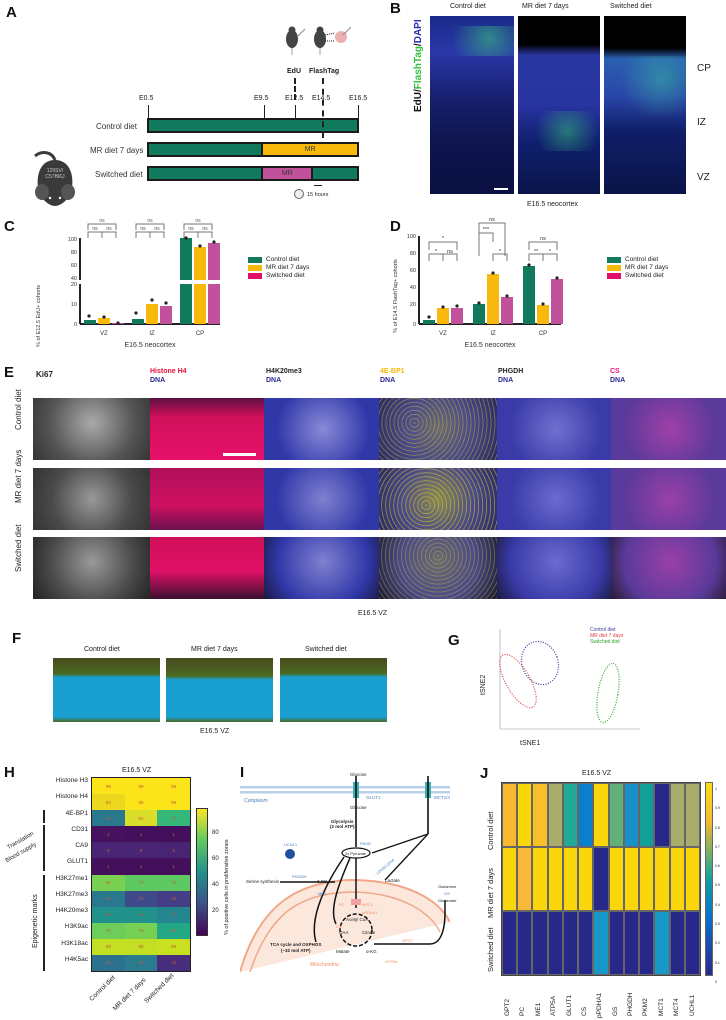  I want to click on panel-f-letter: F, so click(17, 638).